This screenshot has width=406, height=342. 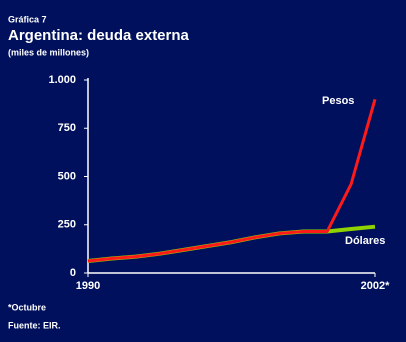 What do you see at coordinates (67, 128) in the screenshot?
I see `y-tick-label: 750` at bounding box center [67, 128].